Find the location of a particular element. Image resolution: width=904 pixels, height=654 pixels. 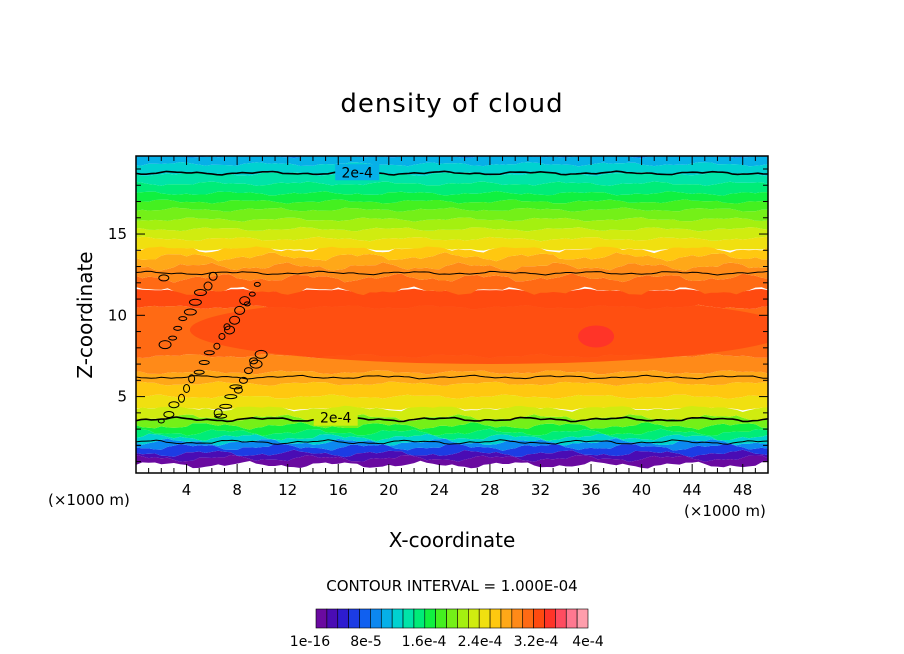

x-tick-label: 16 is located at coordinates (338, 490).